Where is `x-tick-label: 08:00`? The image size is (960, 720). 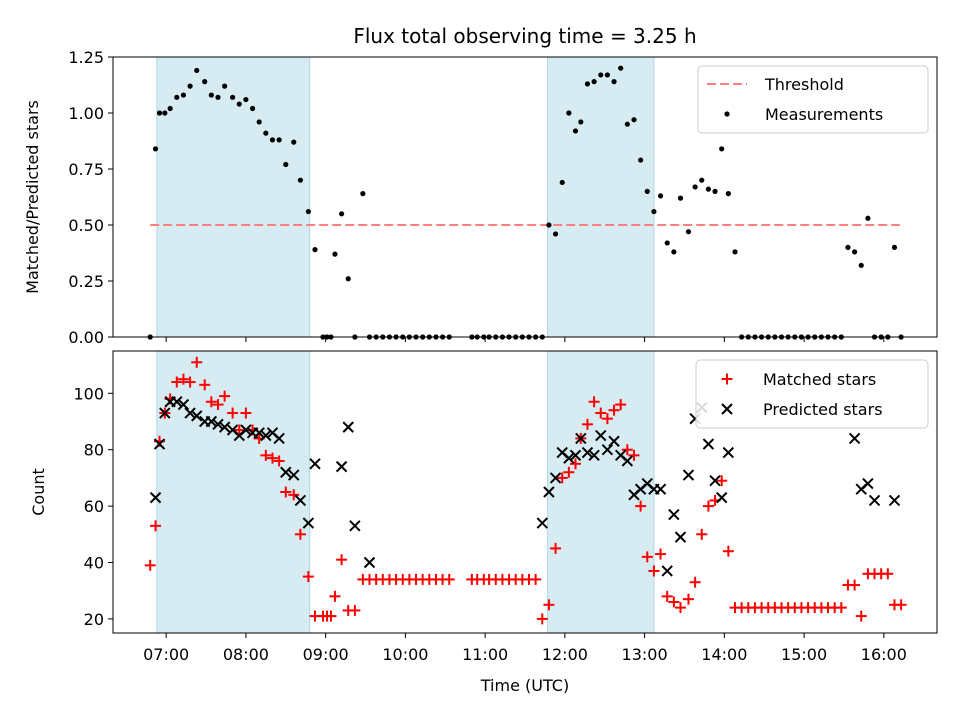 x-tick-label: 08:00 is located at coordinates (246, 654).